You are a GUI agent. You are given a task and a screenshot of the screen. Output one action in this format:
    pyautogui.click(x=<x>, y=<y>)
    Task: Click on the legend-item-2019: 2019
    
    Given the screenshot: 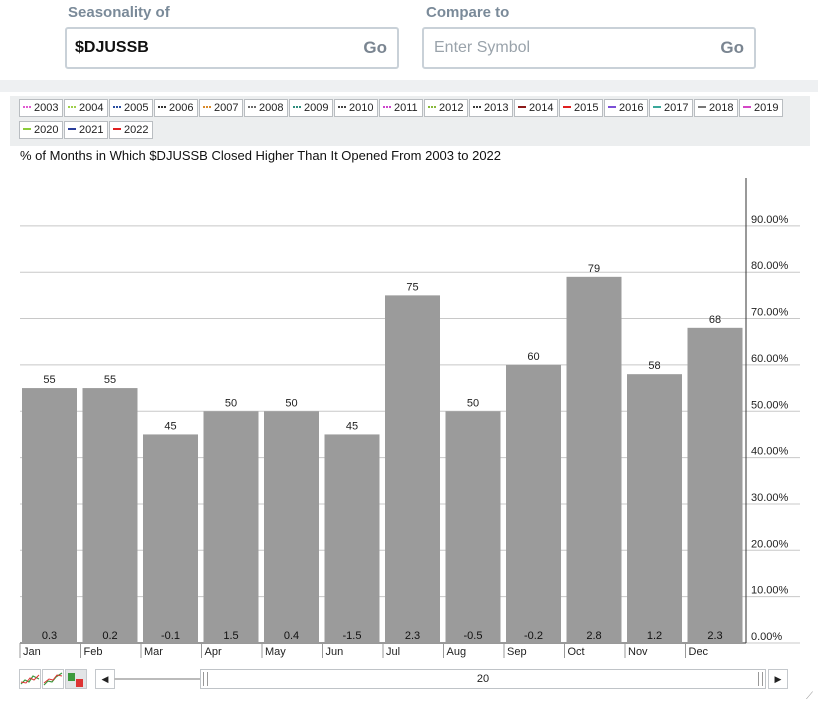 What is the action you would take?
    pyautogui.click(x=761, y=108)
    